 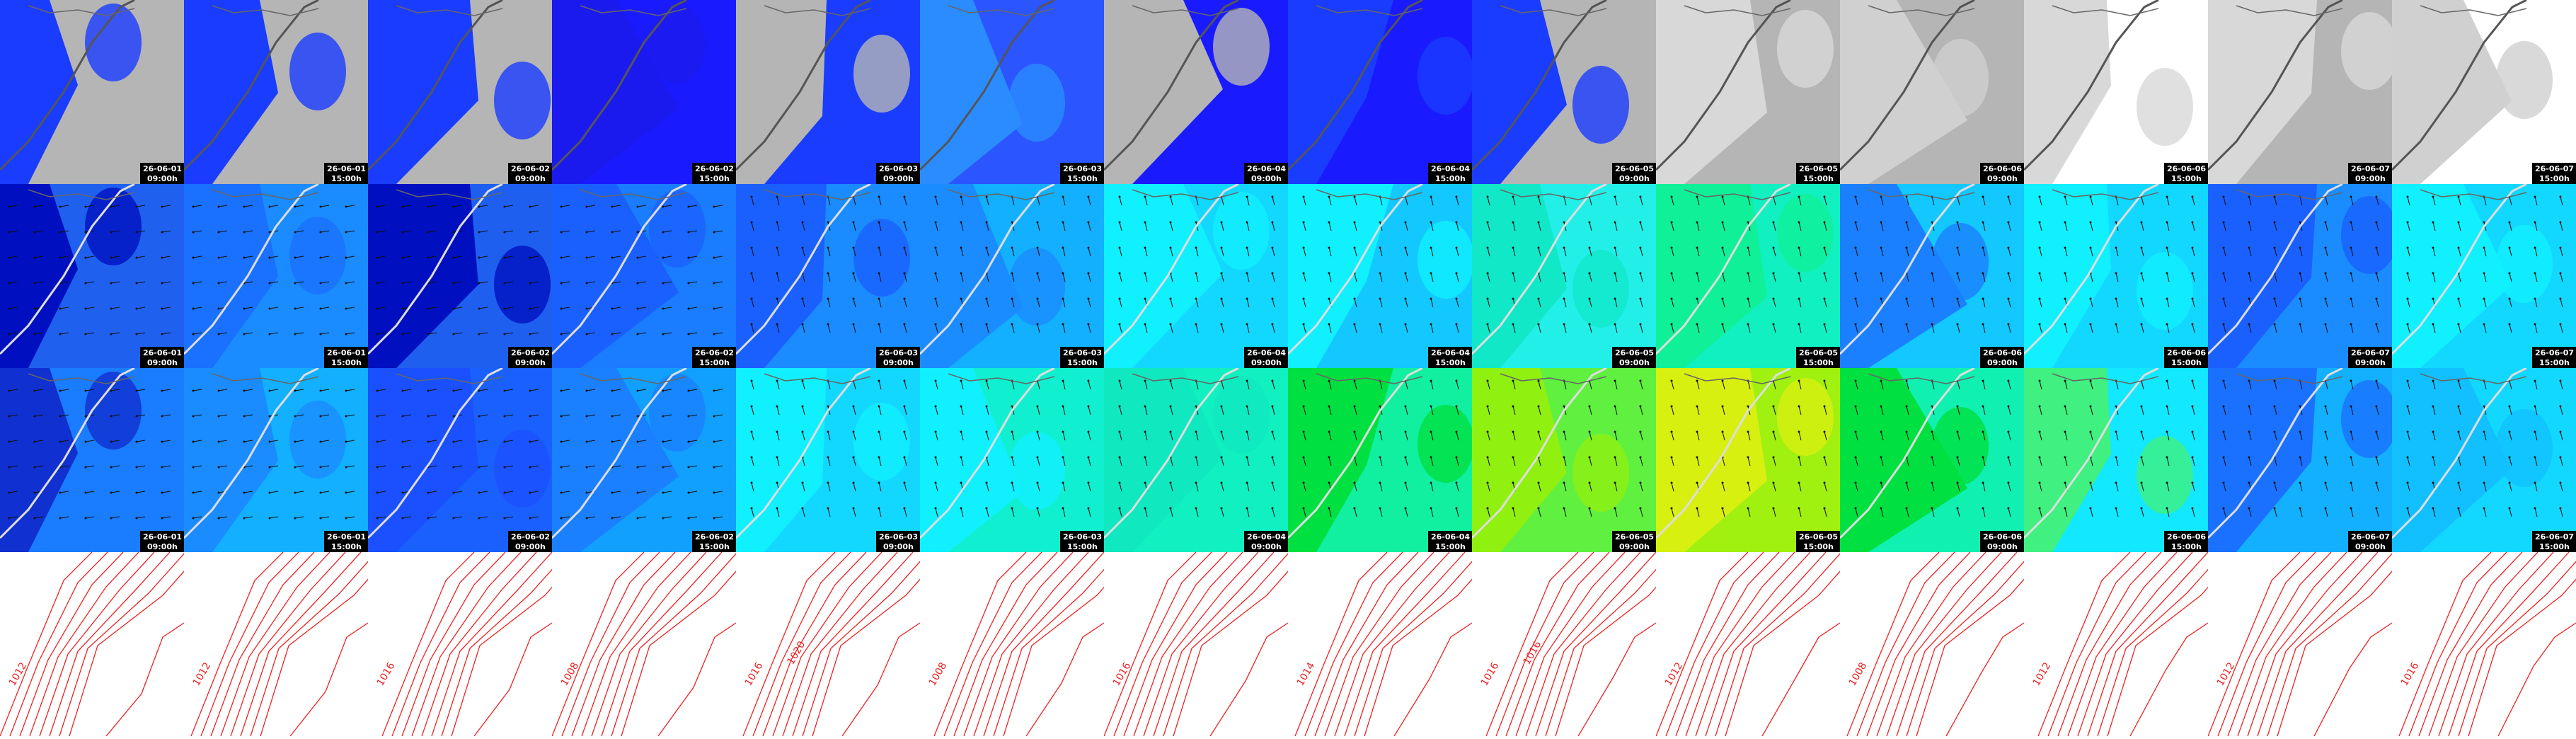 I want to click on label-box, so click(x=898, y=173).